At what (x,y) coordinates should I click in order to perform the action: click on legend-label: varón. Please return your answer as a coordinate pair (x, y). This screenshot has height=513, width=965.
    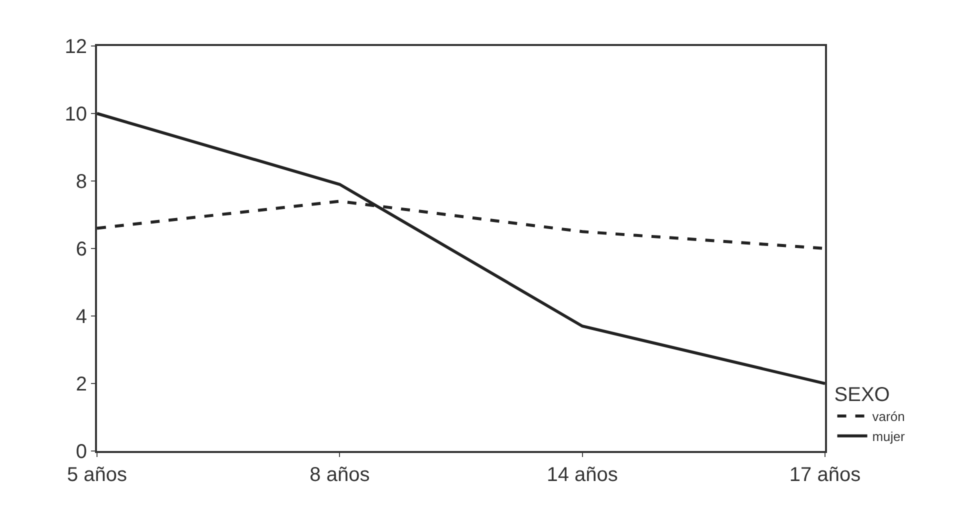
    Looking at the image, I should click on (888, 416).